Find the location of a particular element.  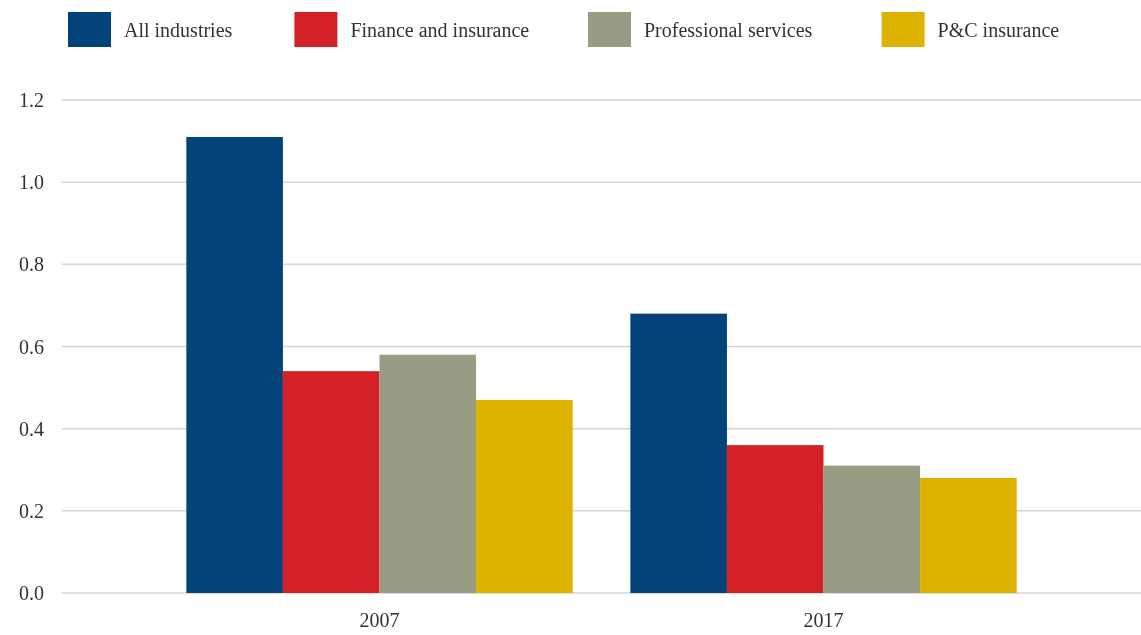

legend-label: All industries is located at coordinates (178, 30).